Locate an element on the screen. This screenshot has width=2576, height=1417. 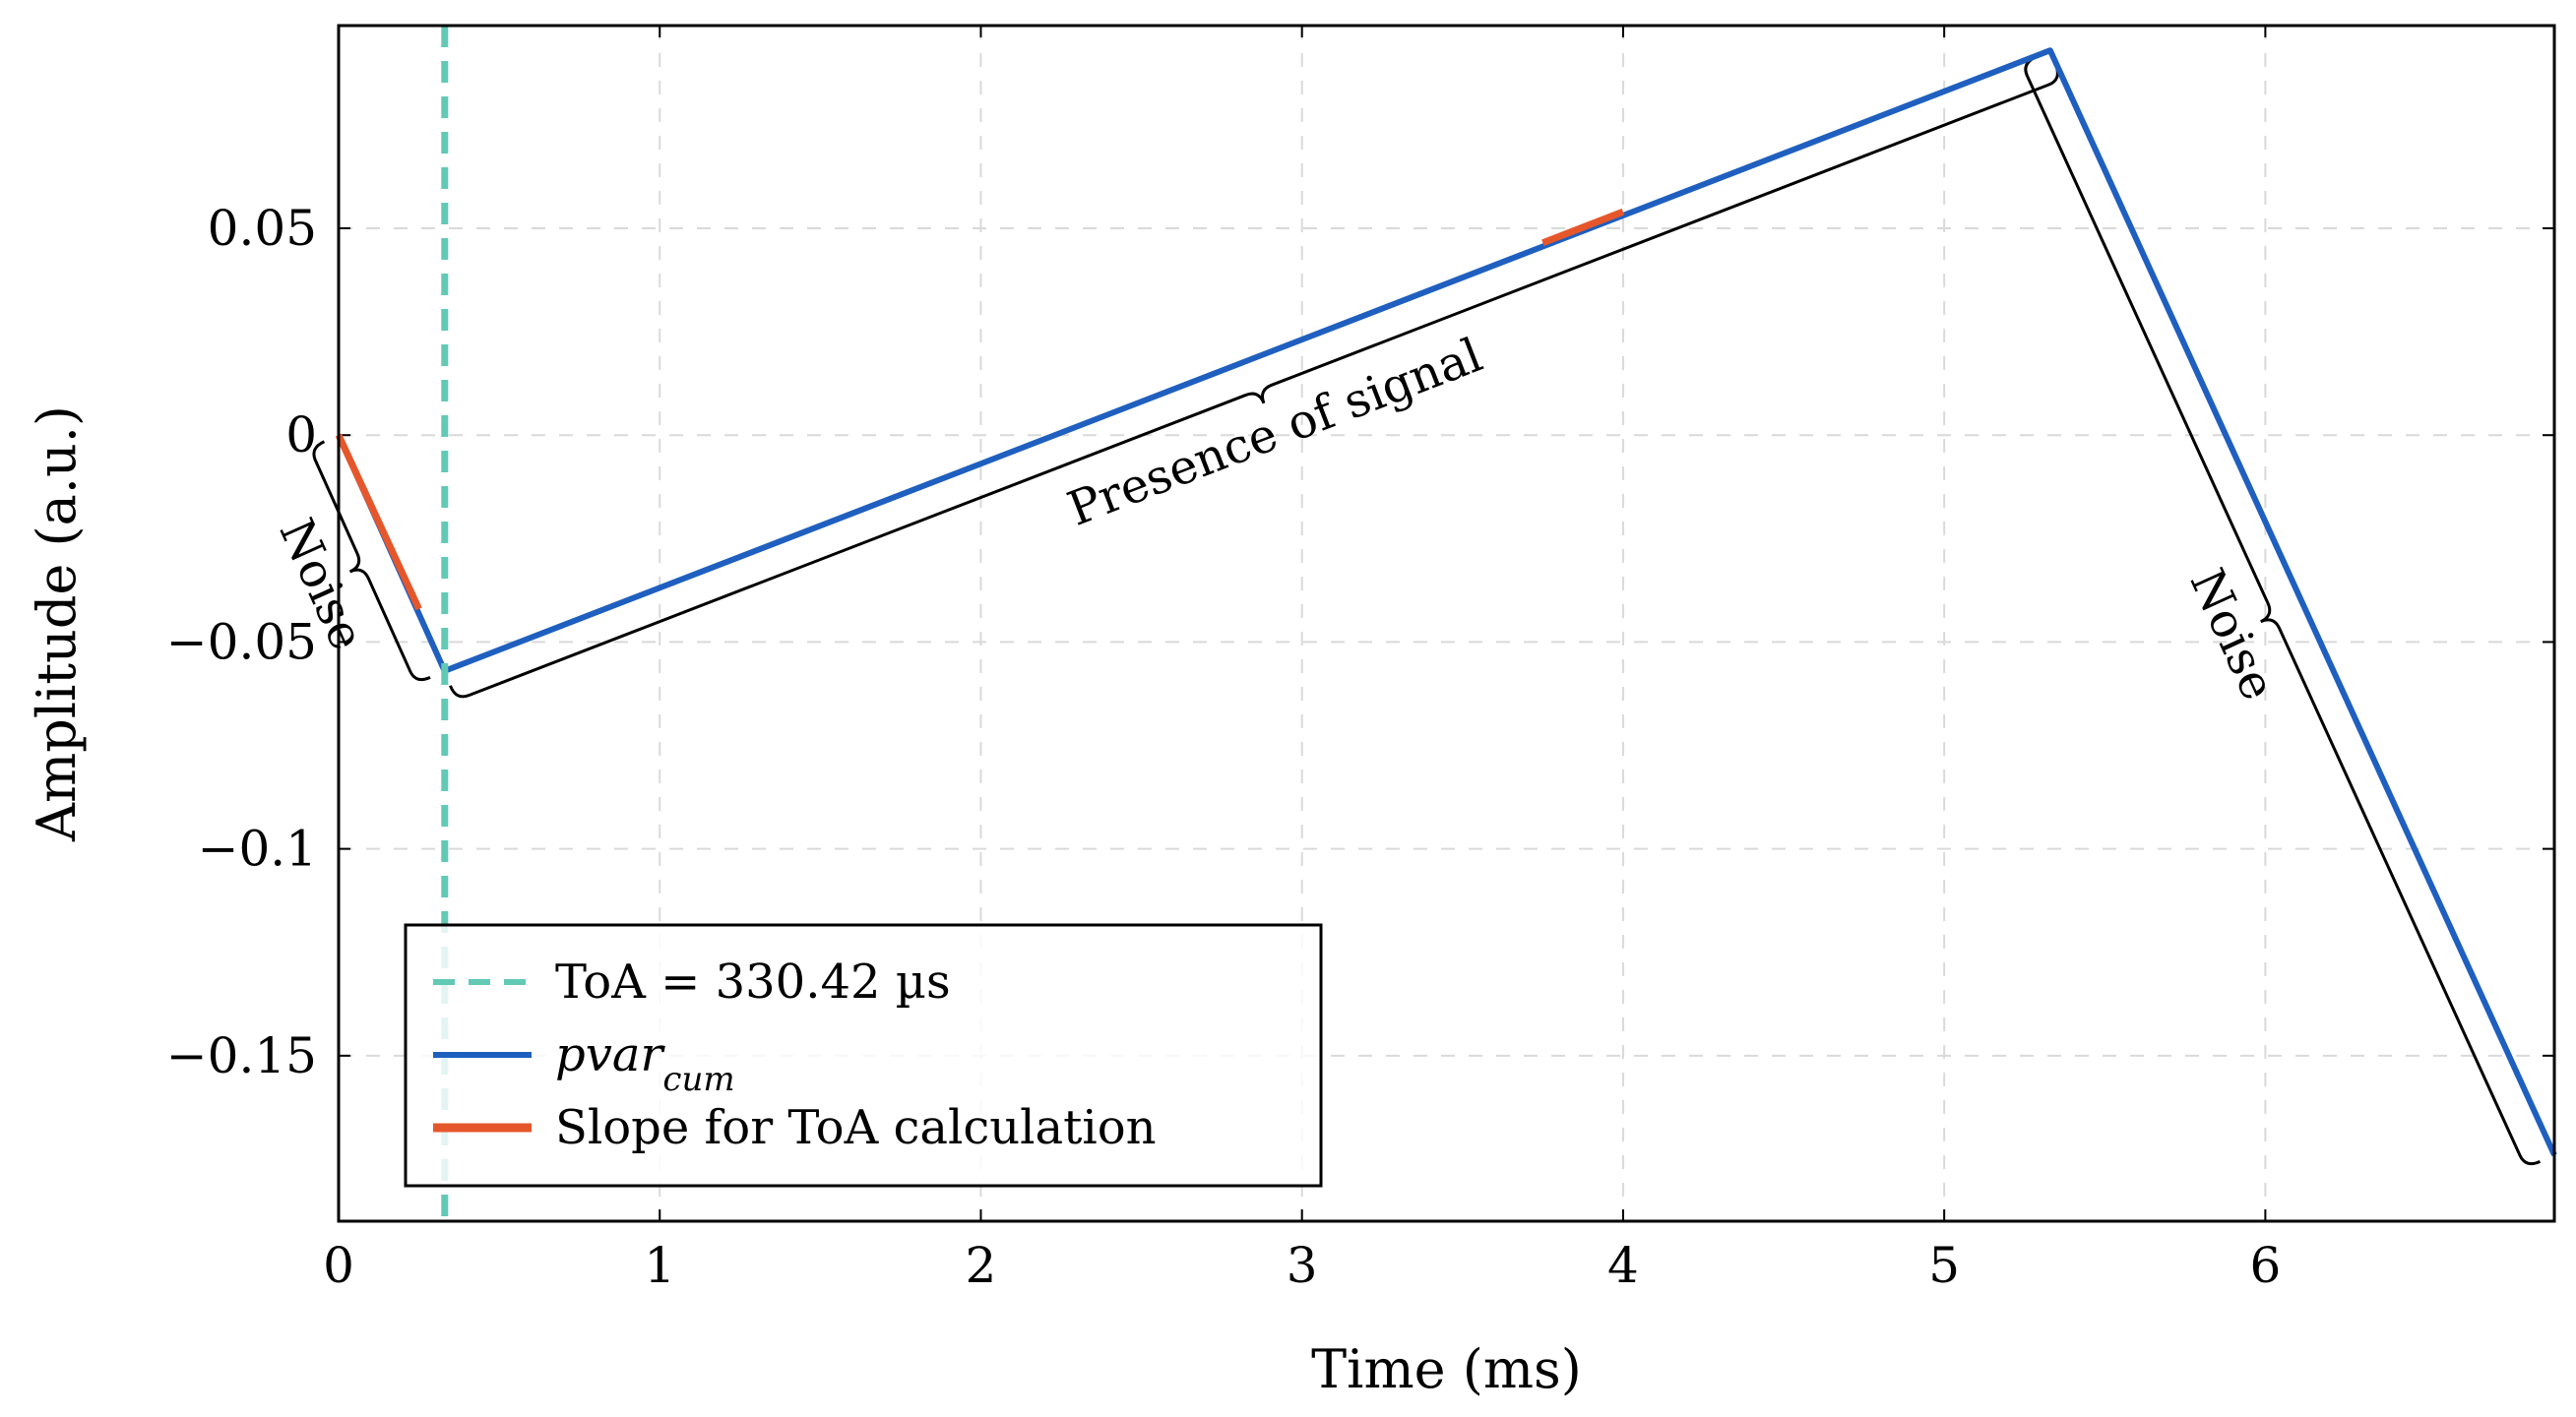
x-tick-label: 0 is located at coordinates (338, 1265).